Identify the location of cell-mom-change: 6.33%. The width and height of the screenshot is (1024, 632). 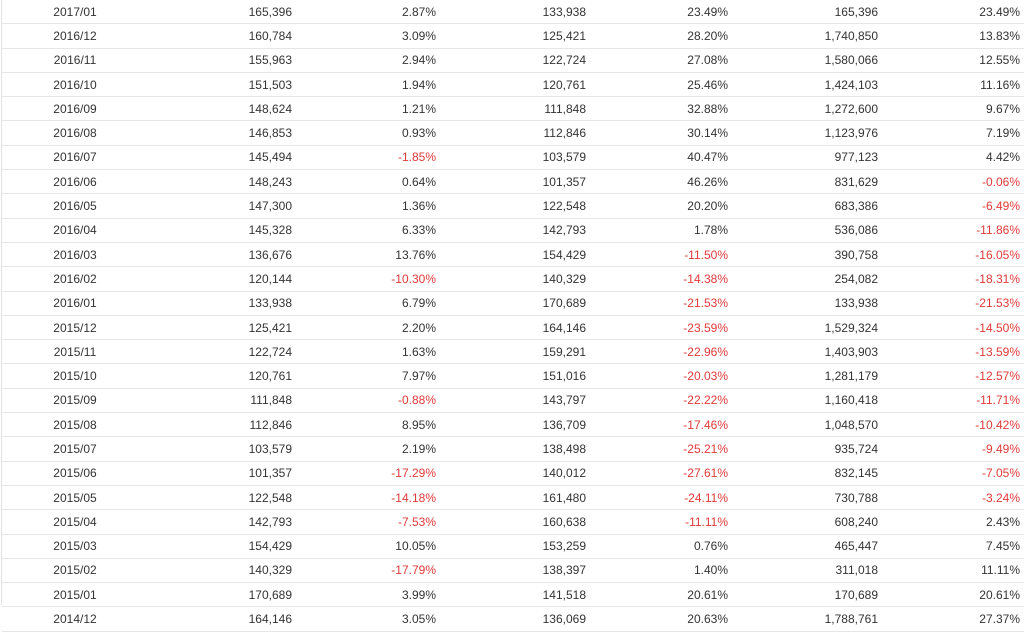
(367, 230).